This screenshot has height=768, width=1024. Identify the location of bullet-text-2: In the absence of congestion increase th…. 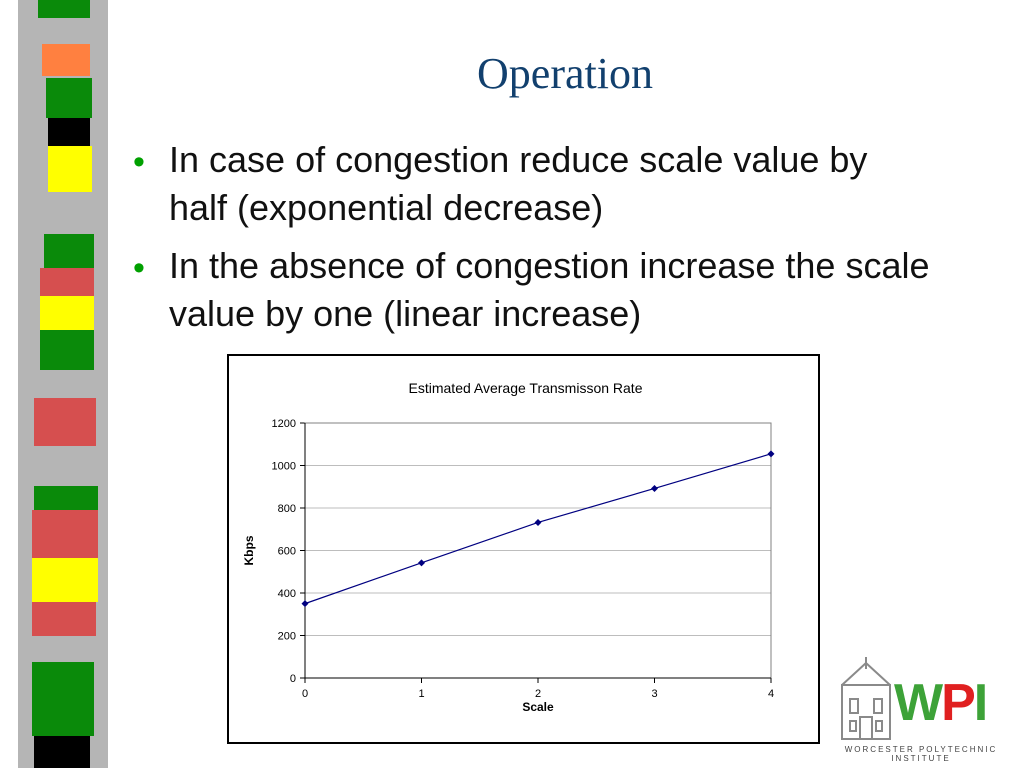
(549, 289).